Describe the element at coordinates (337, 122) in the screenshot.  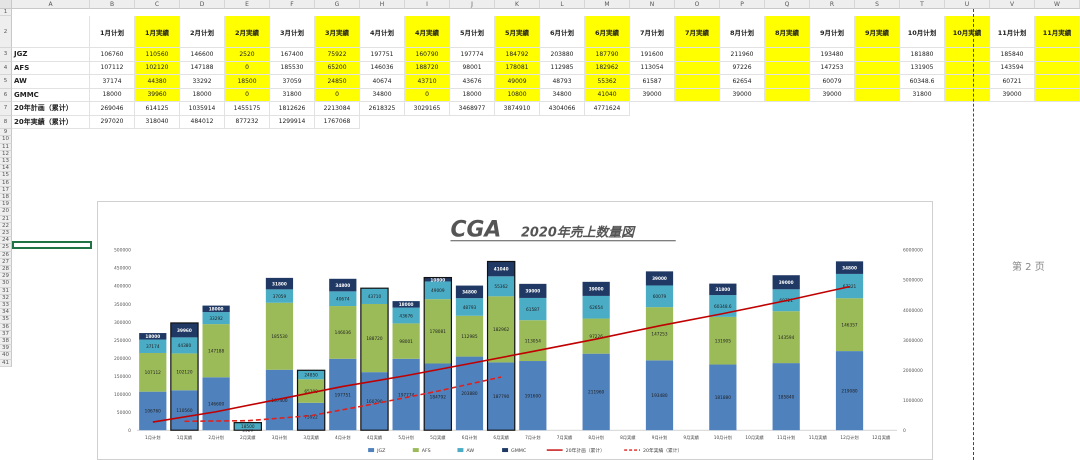
I see `value-cell: 1767068` at that location.